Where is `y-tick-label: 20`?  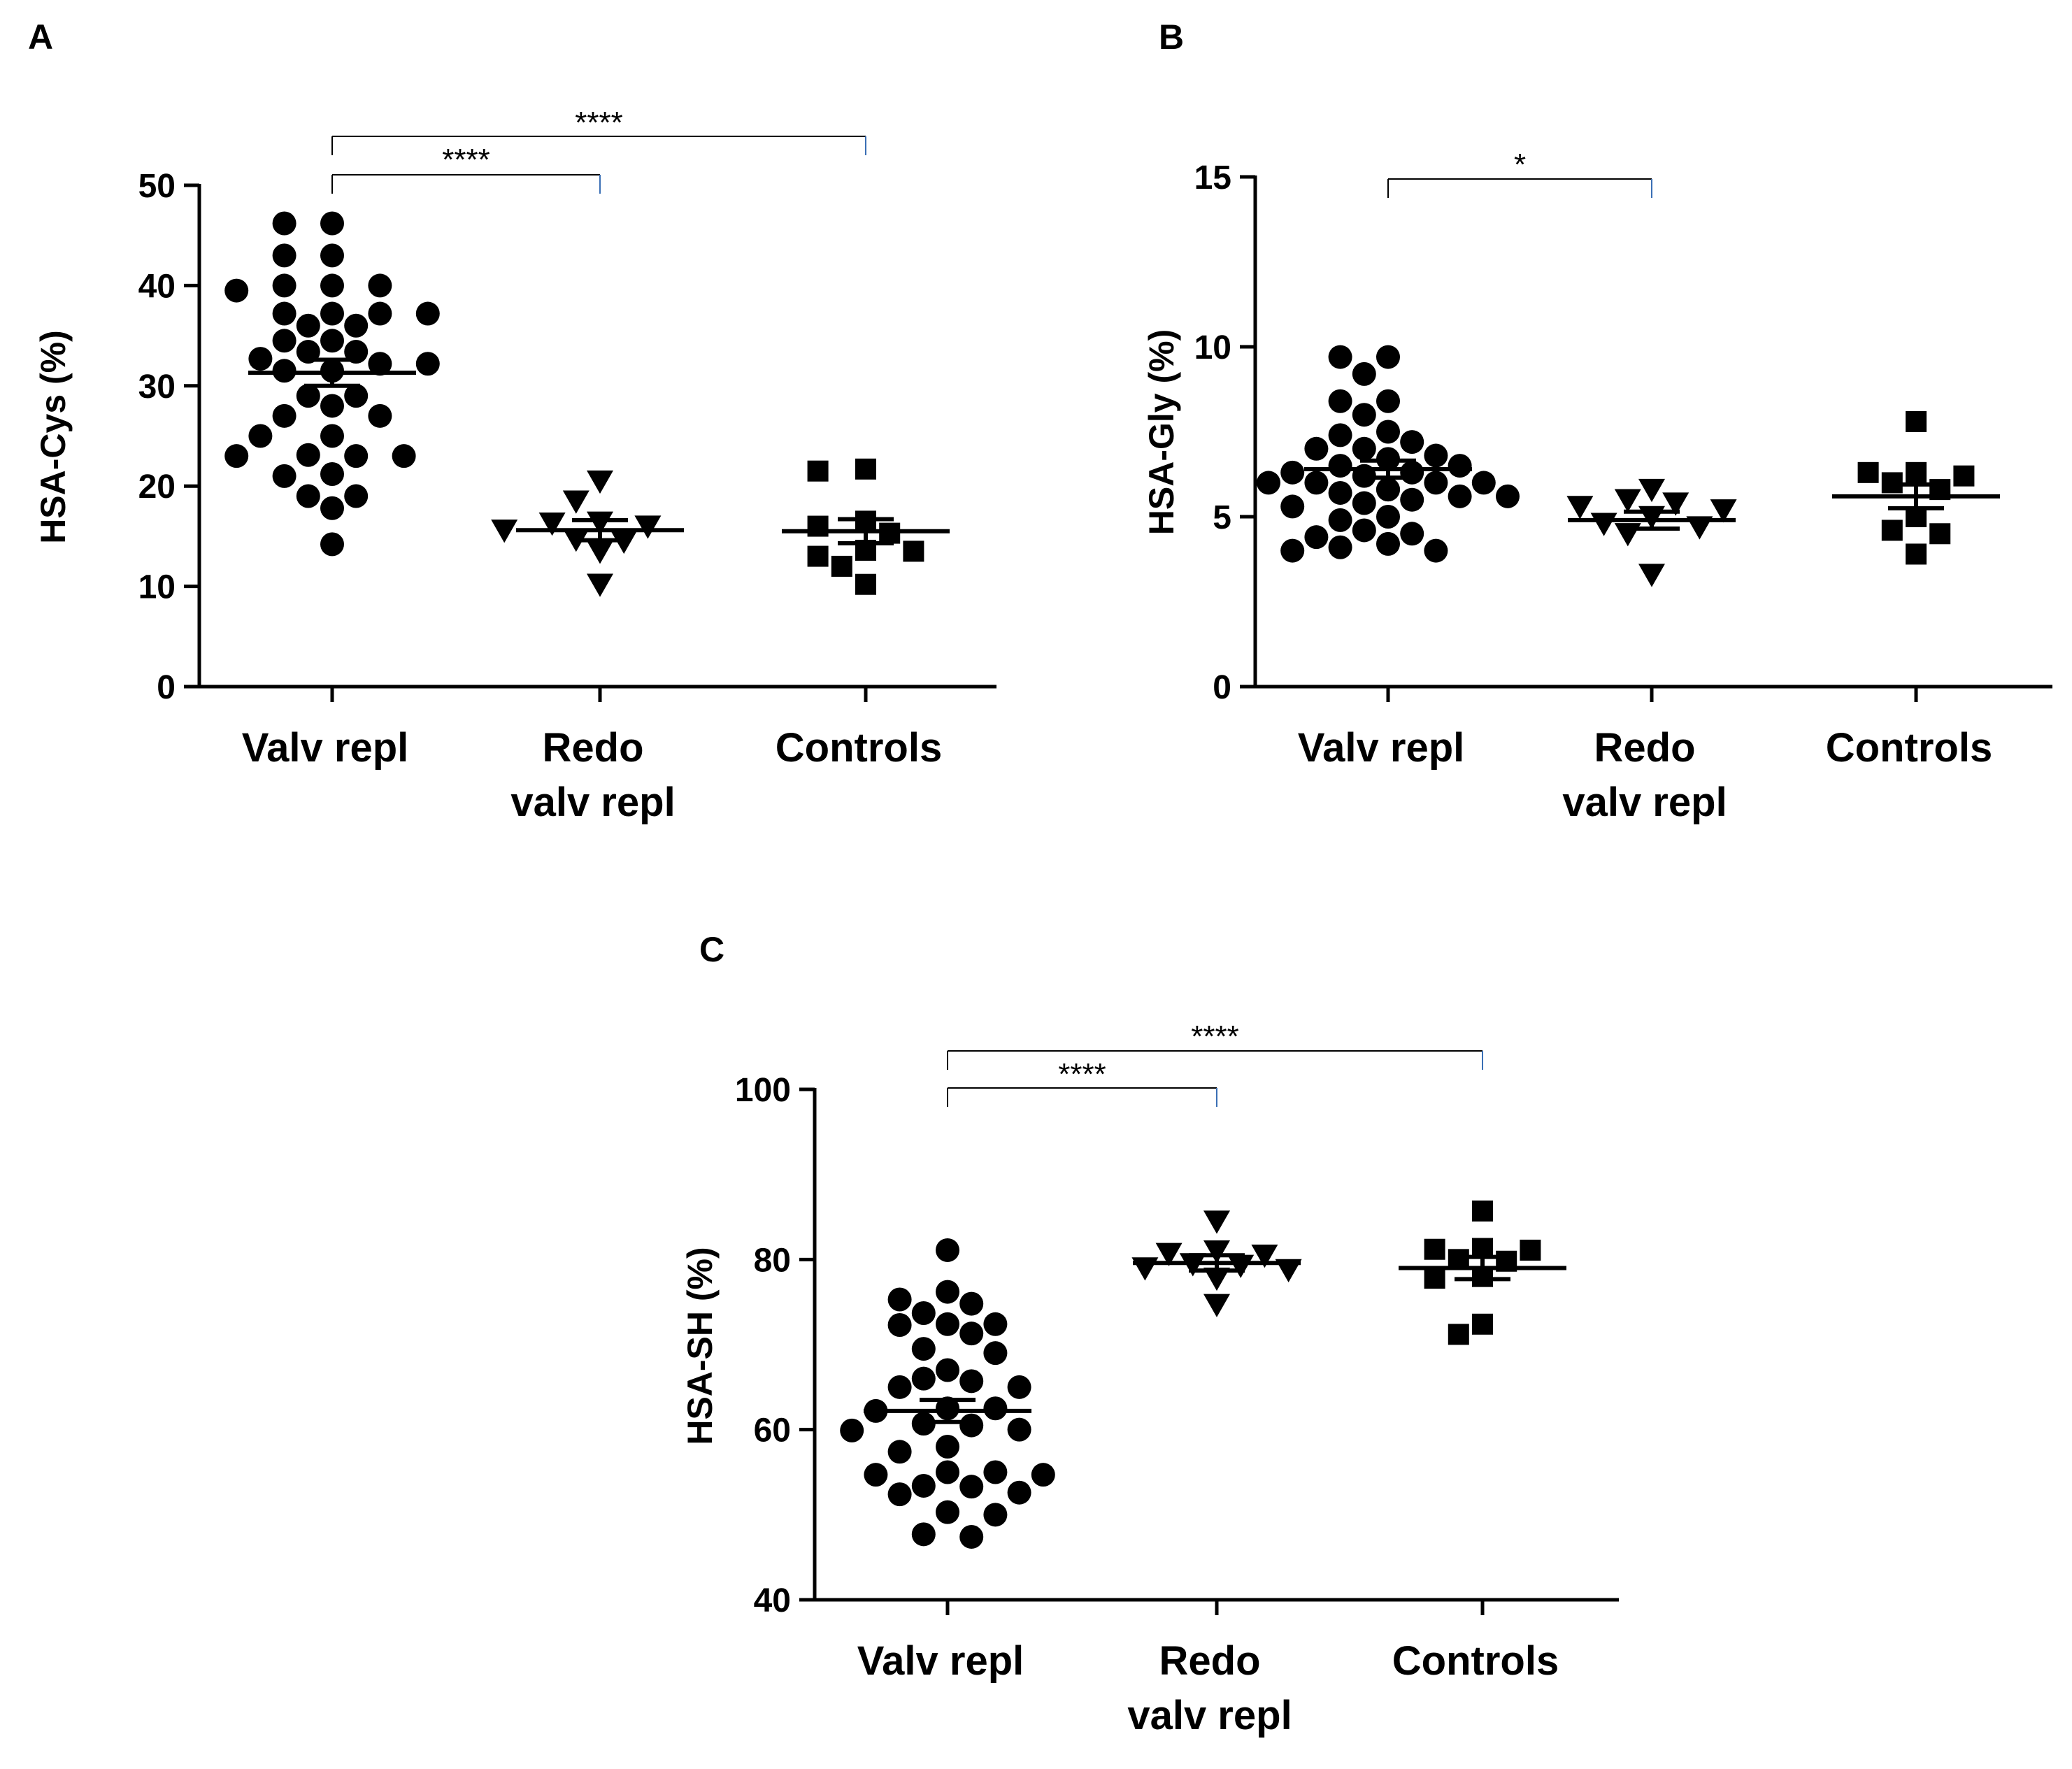 y-tick-label: 20 is located at coordinates (157, 487).